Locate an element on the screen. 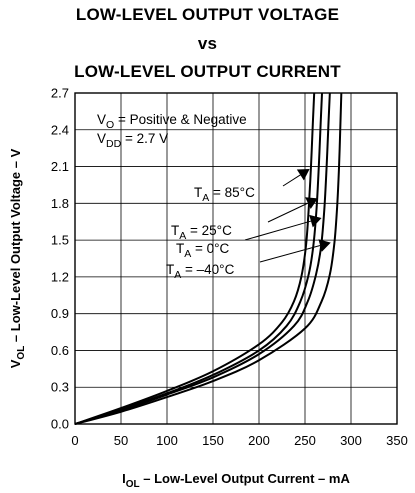 The height and width of the screenshot is (493, 415). x-tick-label: 150 is located at coordinates (213, 440).